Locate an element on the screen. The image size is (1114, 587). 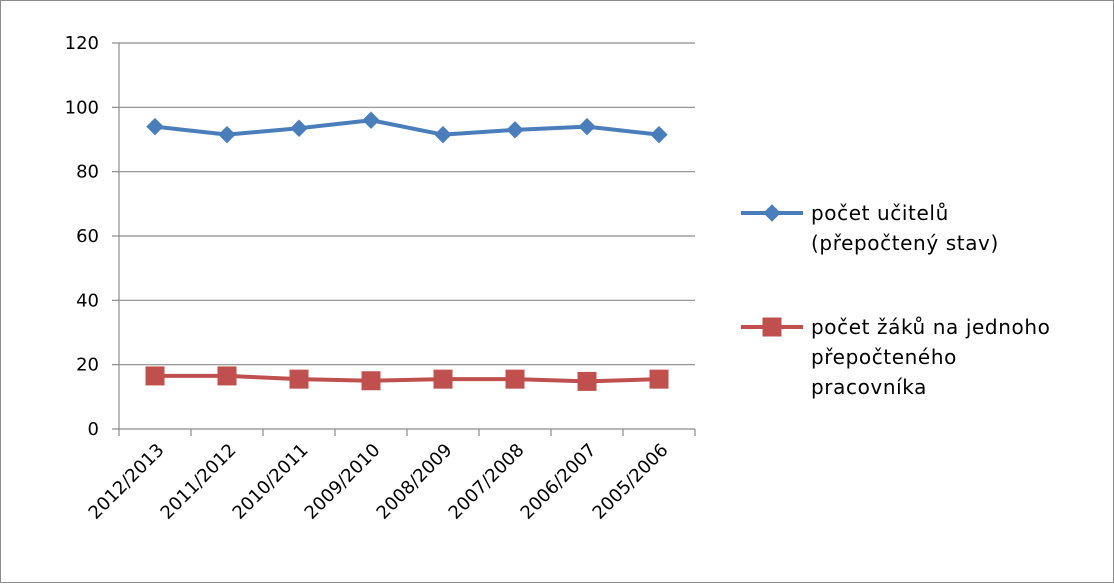
legend-label: pracovníka is located at coordinates (869, 387).